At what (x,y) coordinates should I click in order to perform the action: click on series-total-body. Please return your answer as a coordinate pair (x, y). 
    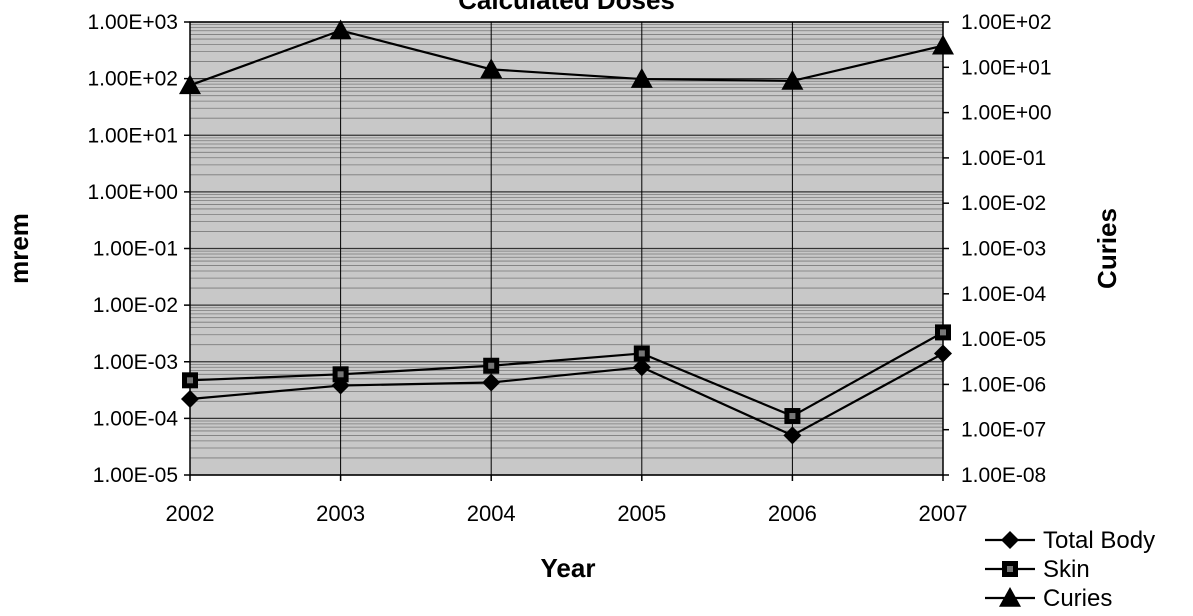
    Looking at the image, I should click on (566, 394).